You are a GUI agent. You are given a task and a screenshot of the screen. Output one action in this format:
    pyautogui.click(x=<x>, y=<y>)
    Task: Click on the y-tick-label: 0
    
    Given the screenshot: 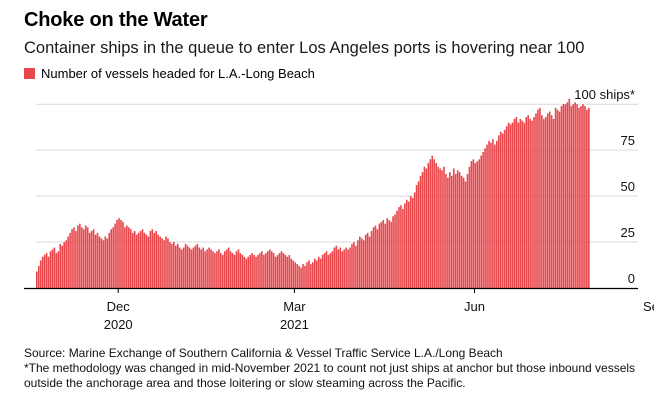 What is the action you would take?
    pyautogui.click(x=631, y=278)
    